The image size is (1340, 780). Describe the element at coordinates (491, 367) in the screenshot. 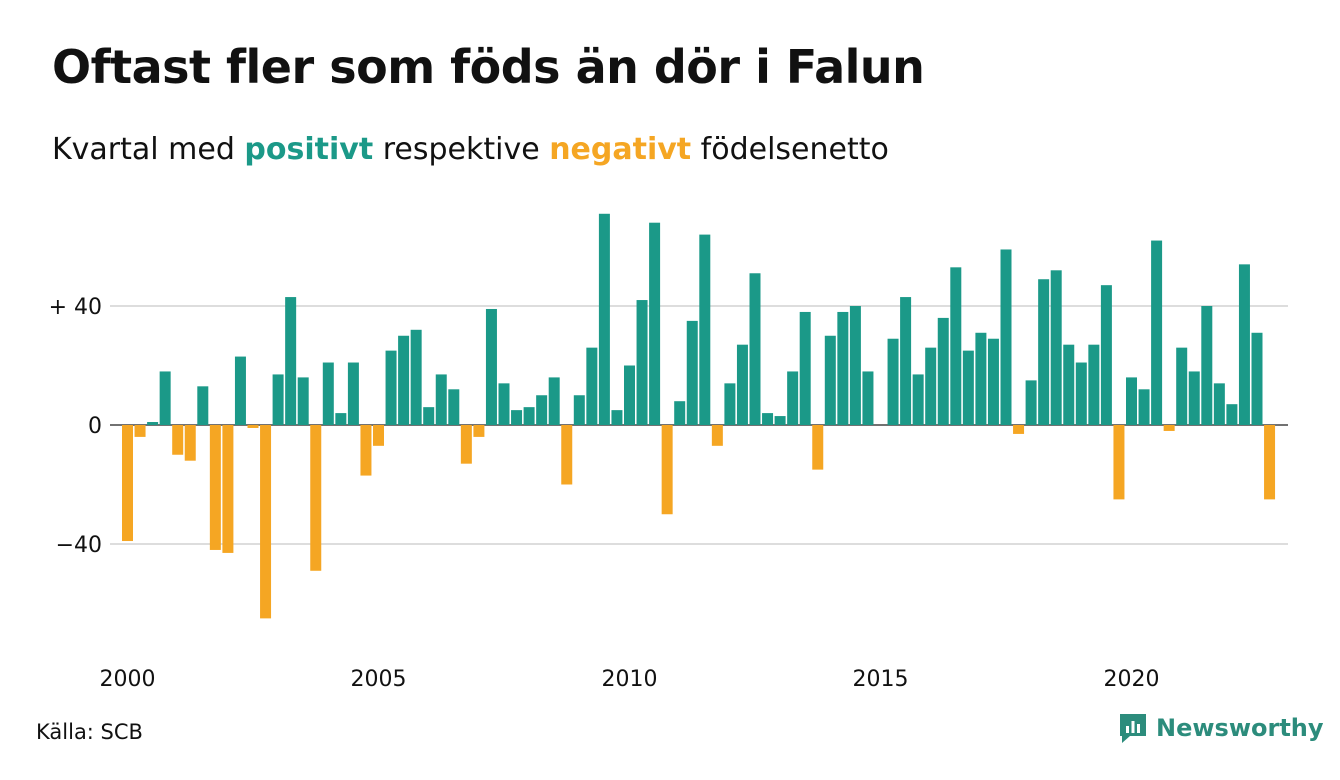

I see `bar-2007-Q2` at that location.